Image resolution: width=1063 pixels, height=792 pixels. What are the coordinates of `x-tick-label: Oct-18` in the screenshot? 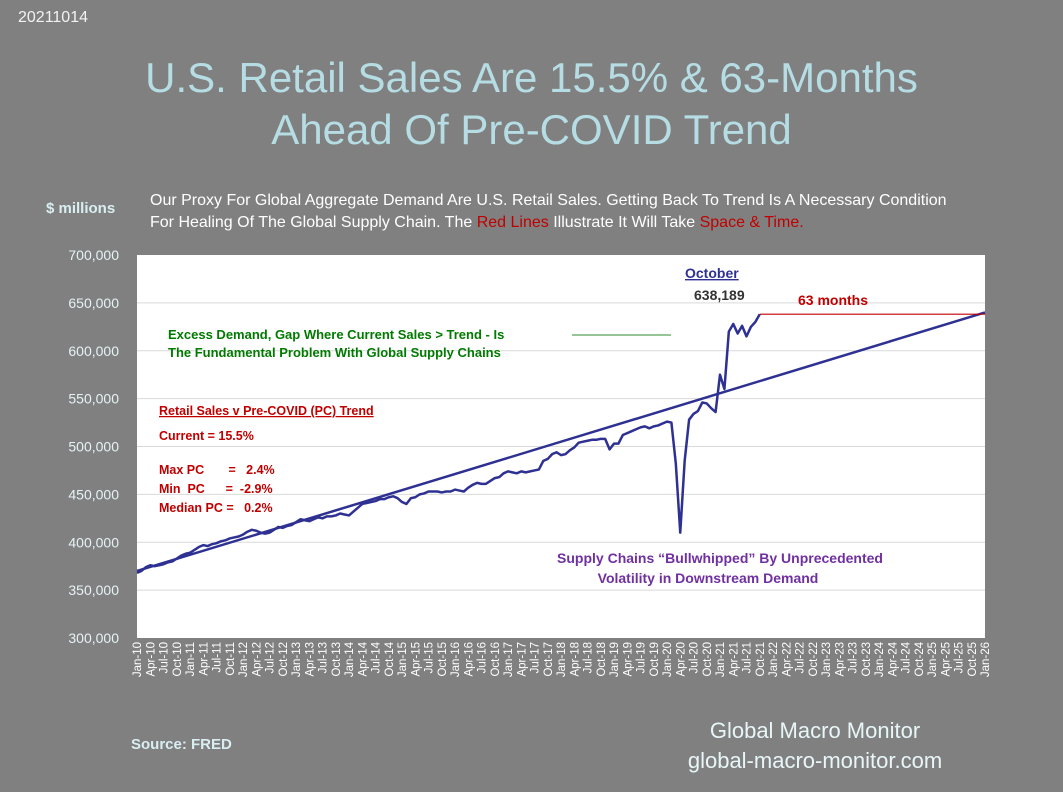 It's located at (602, 659).